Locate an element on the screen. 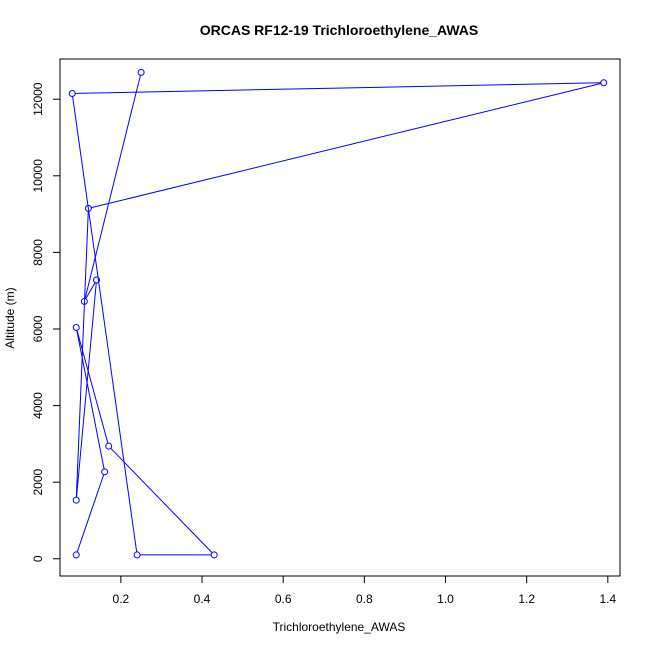 The width and height of the screenshot is (650, 650). y-tick-label: 12000 is located at coordinates (38, 99).